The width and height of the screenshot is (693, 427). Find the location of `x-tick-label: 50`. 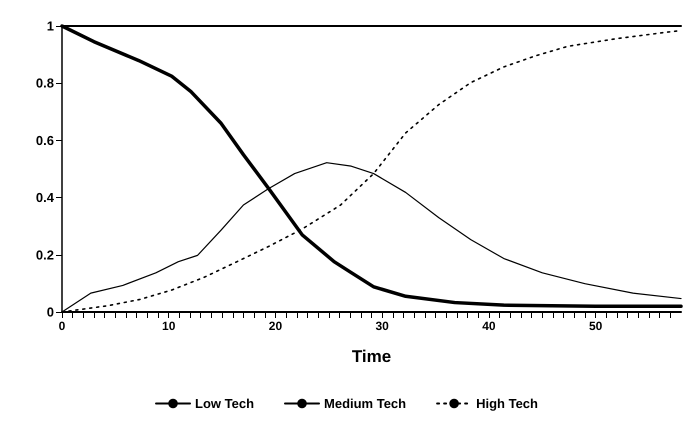

x-tick-label: 50 is located at coordinates (595, 326).